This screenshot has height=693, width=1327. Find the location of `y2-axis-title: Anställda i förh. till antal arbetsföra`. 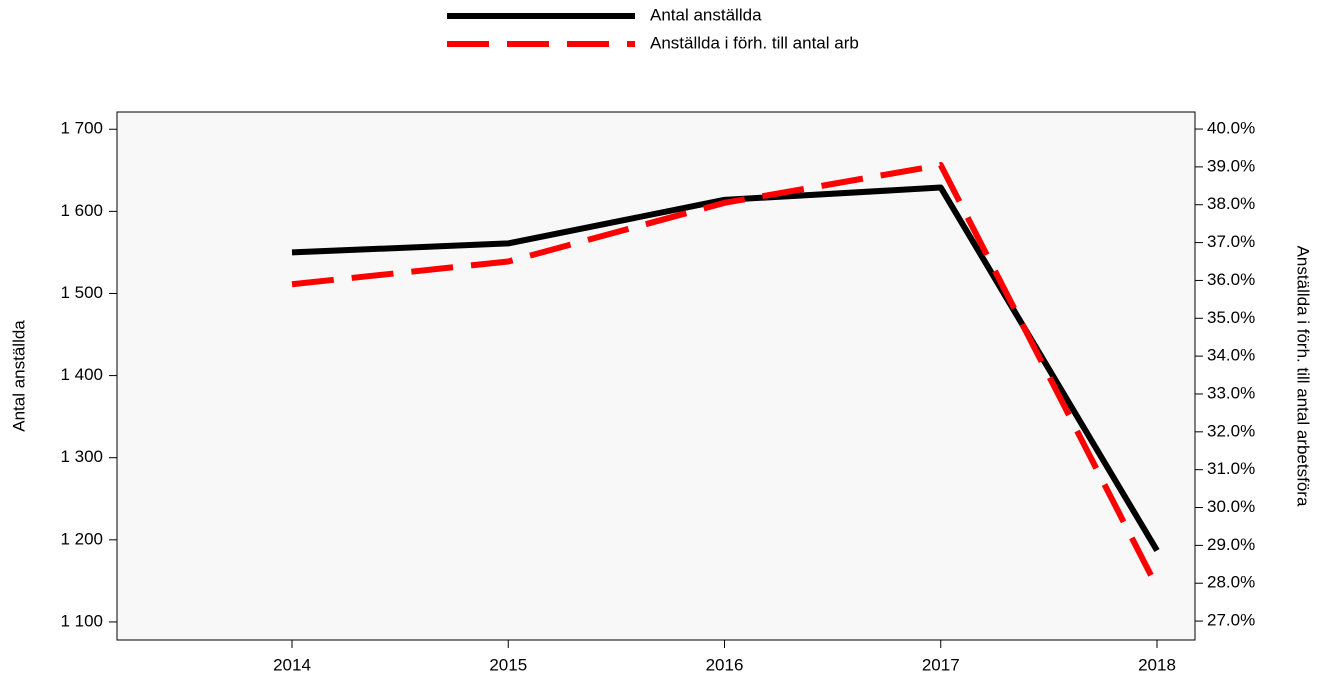

y2-axis-title: Anställda i förh. till antal arbetsföra is located at coordinates (1303, 376).